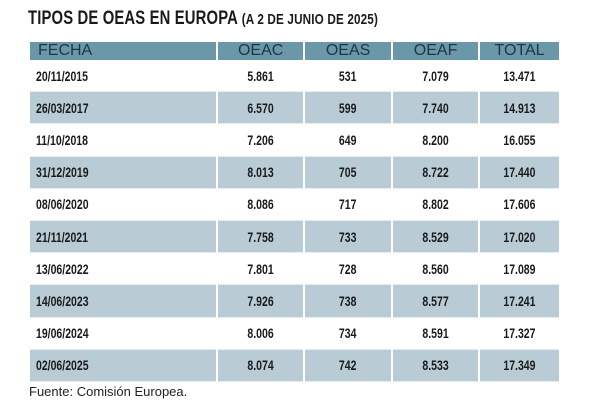  I want to click on table-cell: 7.740, so click(436, 108).